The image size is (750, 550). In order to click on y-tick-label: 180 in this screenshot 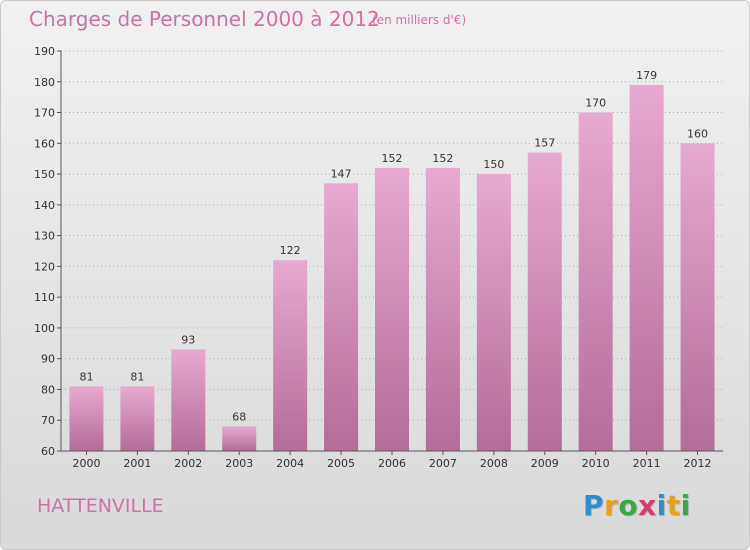, I will do `click(44, 82)`.